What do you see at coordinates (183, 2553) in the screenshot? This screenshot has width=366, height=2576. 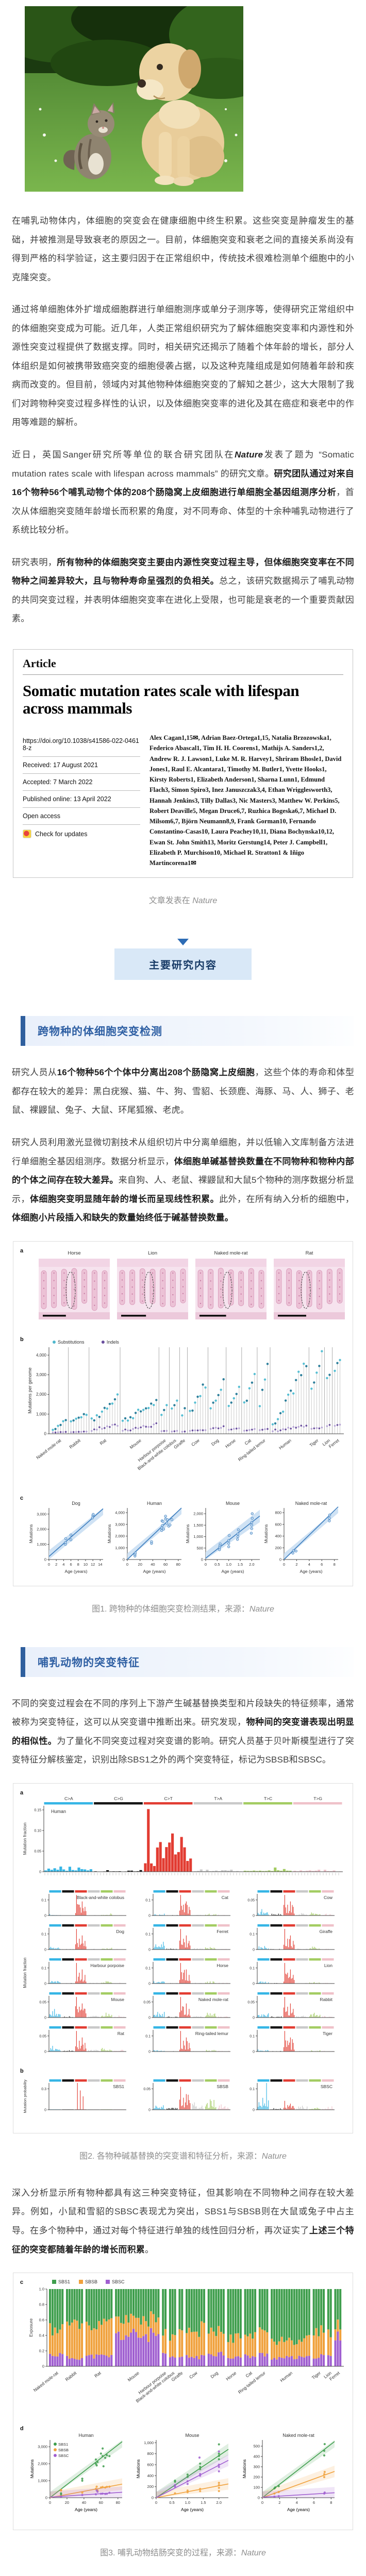 I see `figure-3-caption: 图3. 哺乳动物结肠突变的过程，来源：Nature` at bounding box center [183, 2553].